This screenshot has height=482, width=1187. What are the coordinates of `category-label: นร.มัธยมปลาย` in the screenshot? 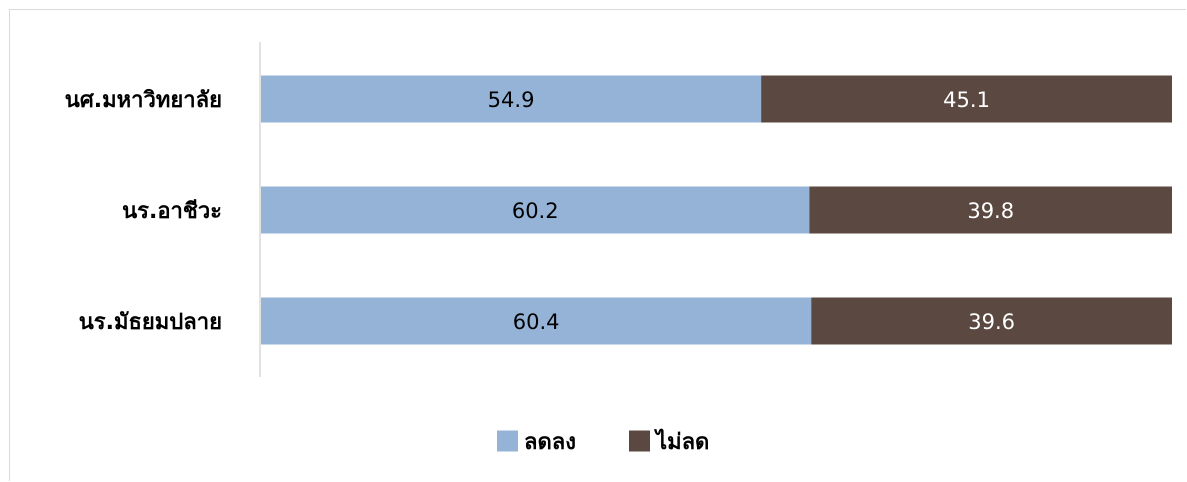 It's located at (150, 322).